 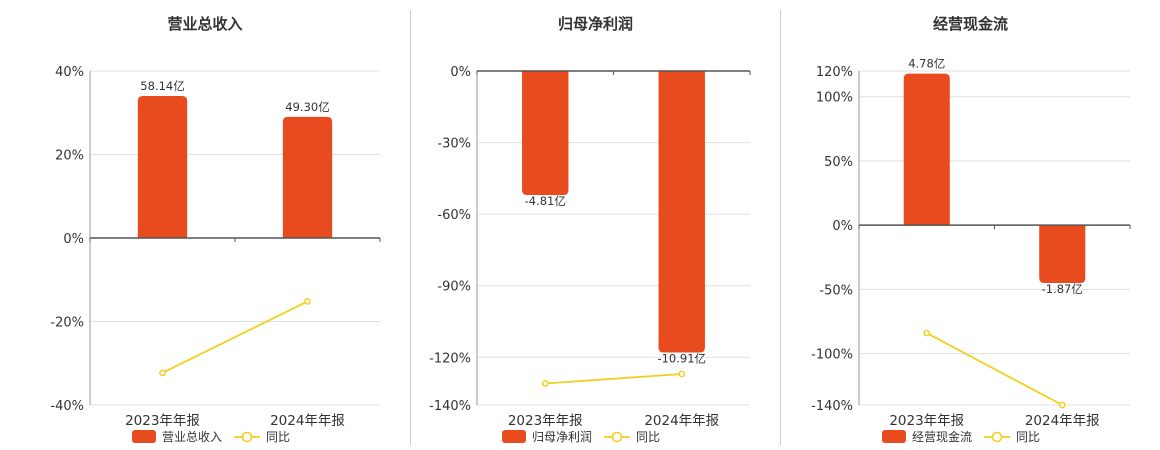 I want to click on legend-bar-label: 营业总收入, so click(x=192, y=437).